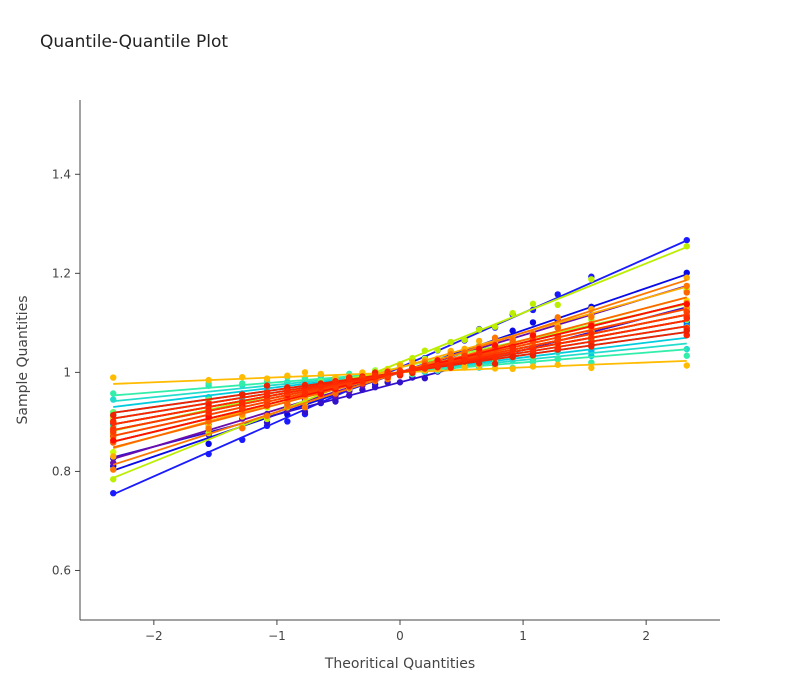 Image resolution: width=800 pixels, height=700 pixels. Describe the element at coordinates (397, 631) in the screenshot. I see `x-ticks: −2 −1 0 1 2` at that location.